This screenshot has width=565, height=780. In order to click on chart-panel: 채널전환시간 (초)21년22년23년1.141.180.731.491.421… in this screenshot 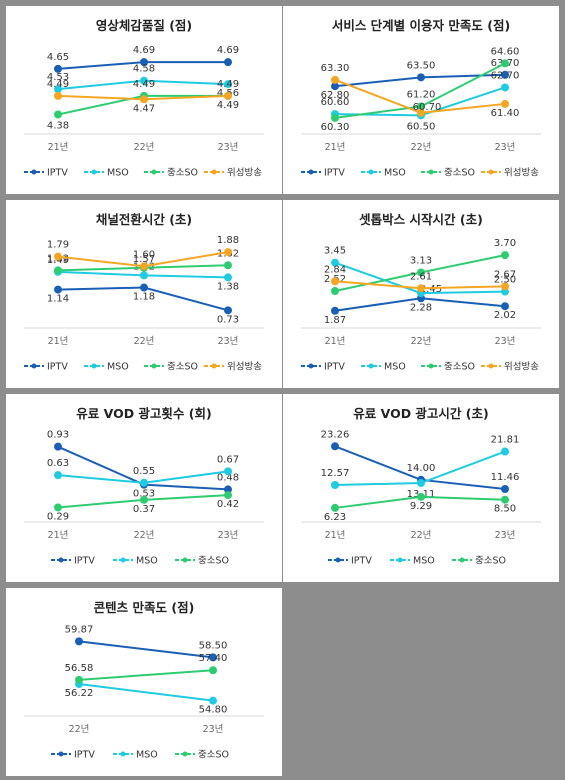, I will do `click(144, 294)`.